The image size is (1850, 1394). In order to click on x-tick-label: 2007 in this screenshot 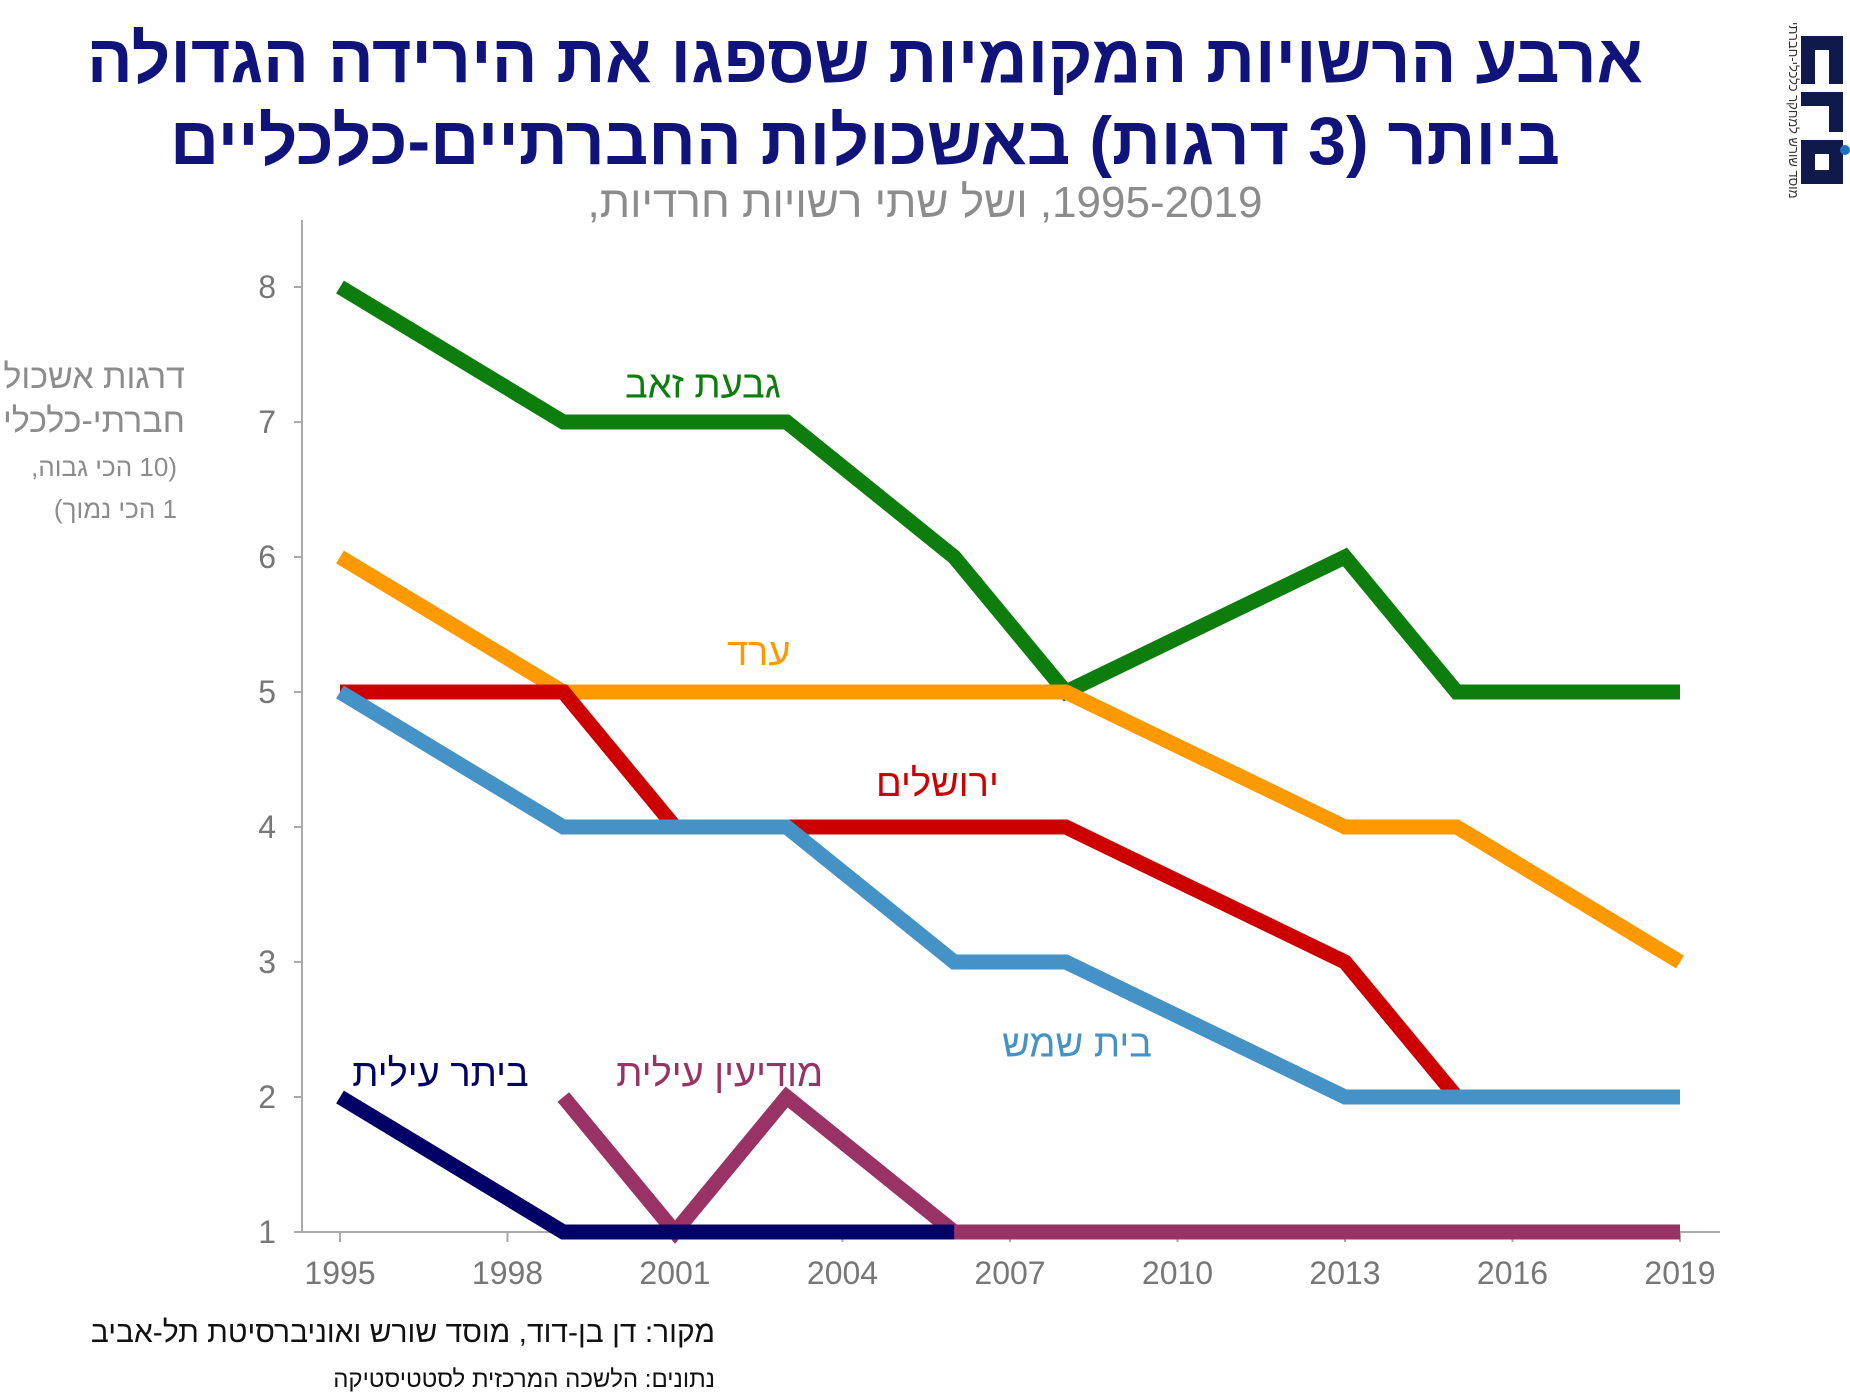, I will do `click(1009, 1273)`.